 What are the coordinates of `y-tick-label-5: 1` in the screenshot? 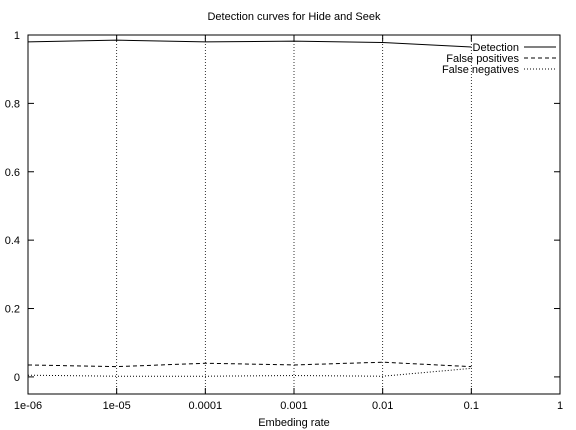 It's located at (17, 36).